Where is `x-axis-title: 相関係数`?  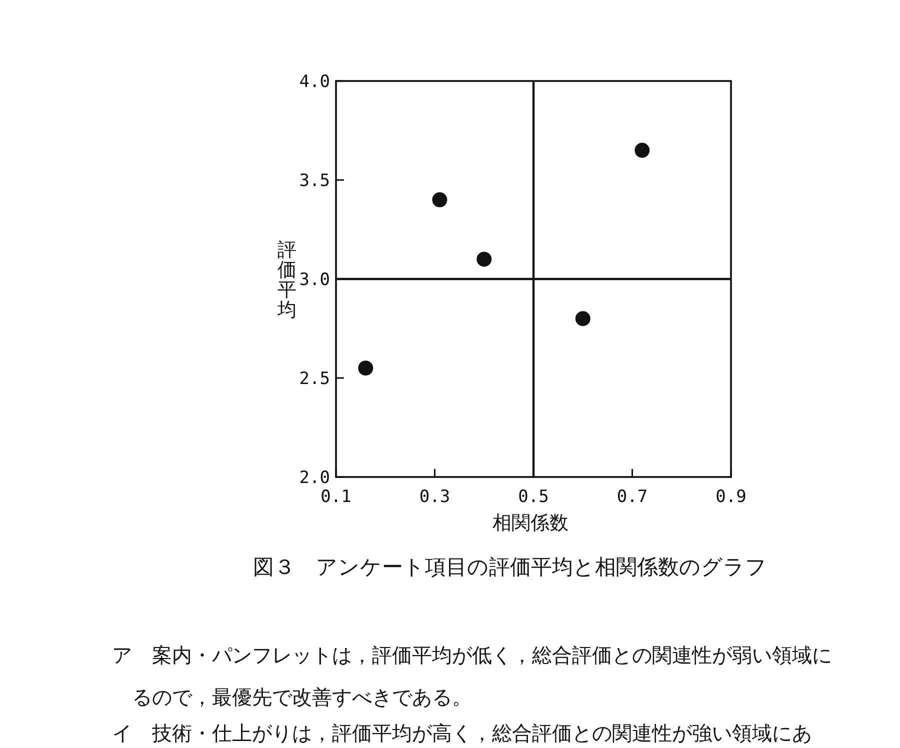 x-axis-title: 相関係数 is located at coordinates (530, 523).